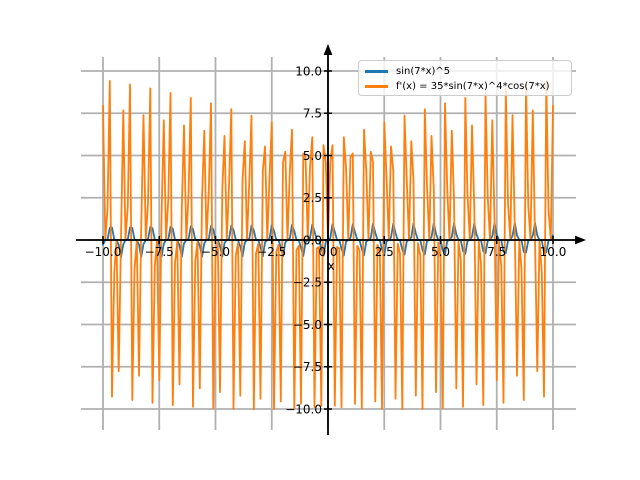 Image resolution: width=640 pixels, height=480 pixels. Describe the element at coordinates (465, 71) in the screenshot. I see `legend-item-sin: sin(7*x)^5` at that location.